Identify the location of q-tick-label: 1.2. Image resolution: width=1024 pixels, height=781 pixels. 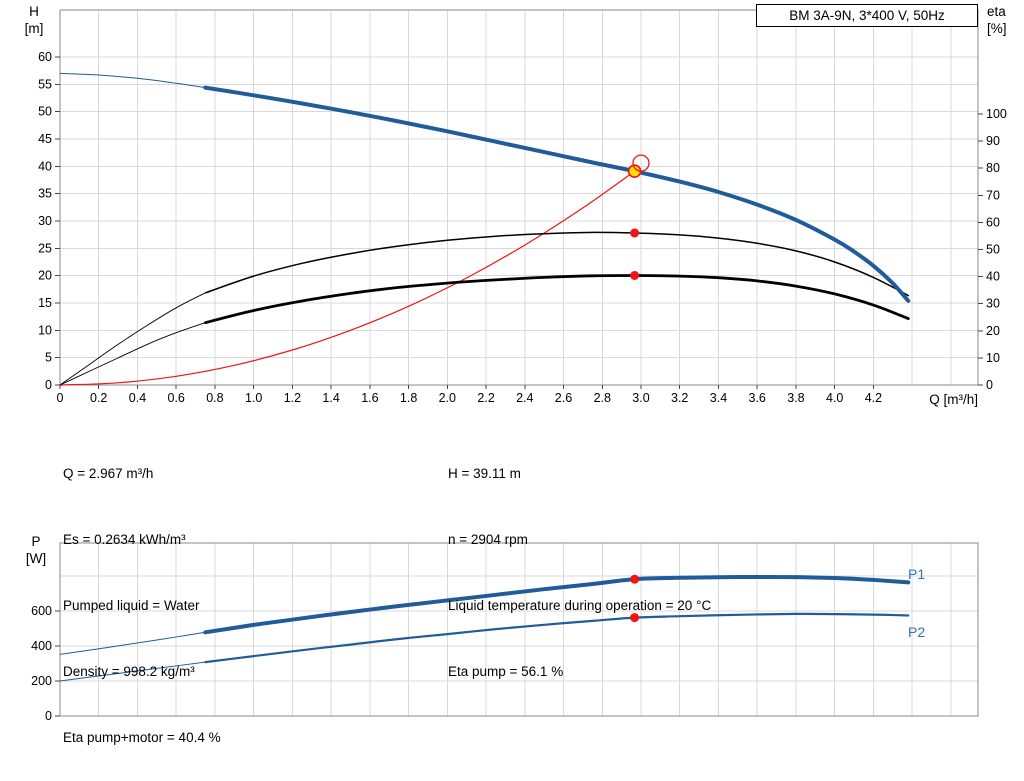
(292, 398).